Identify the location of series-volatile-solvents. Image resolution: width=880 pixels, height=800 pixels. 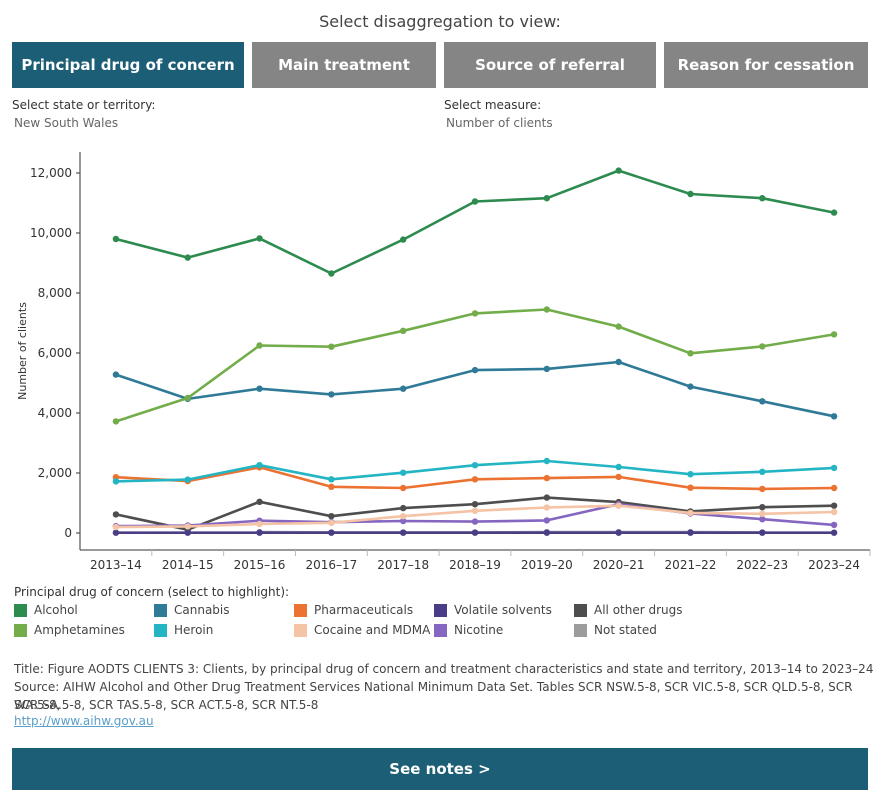
(475, 532).